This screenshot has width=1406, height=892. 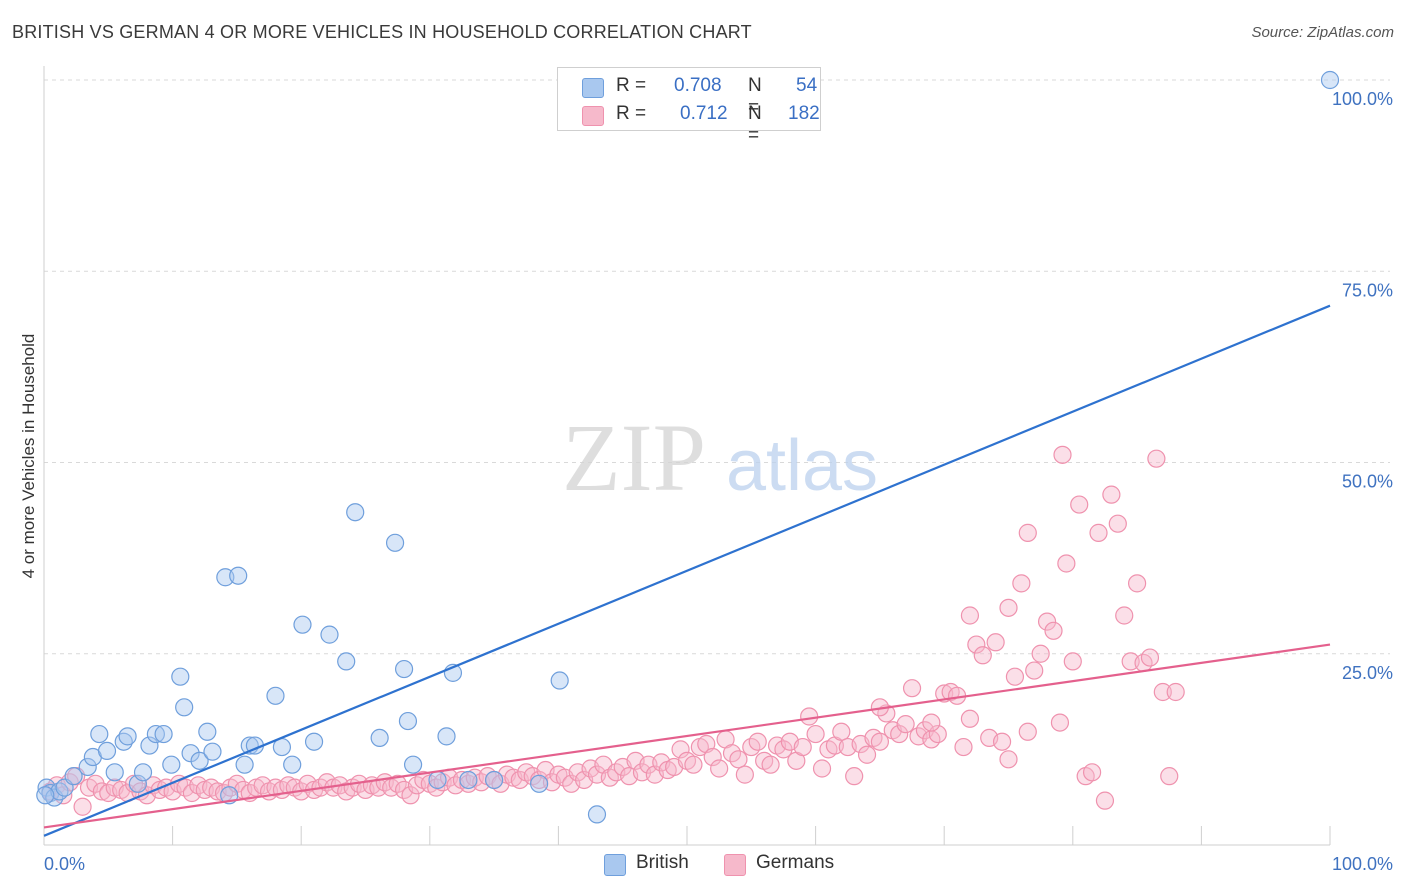 What do you see at coordinates (615, 865) in the screenshot?
I see `bottom-british-swatch` at bounding box center [615, 865].